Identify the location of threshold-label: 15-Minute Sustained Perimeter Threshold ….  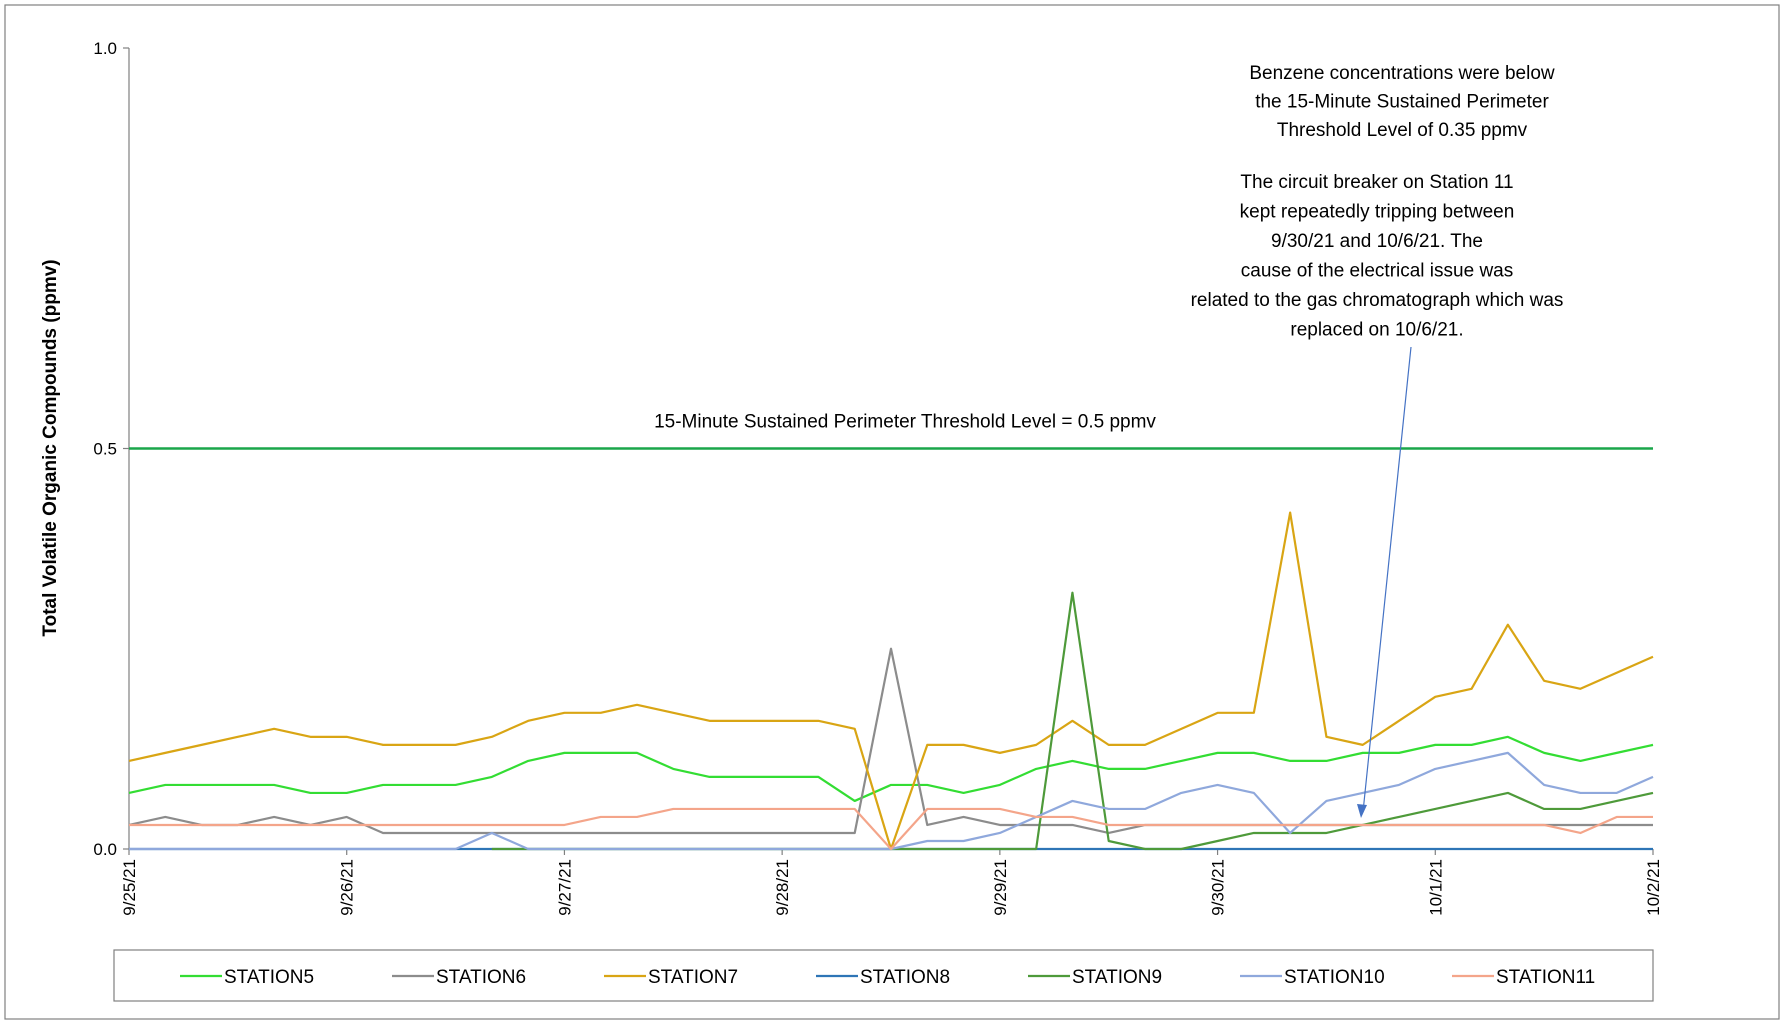
(905, 422).